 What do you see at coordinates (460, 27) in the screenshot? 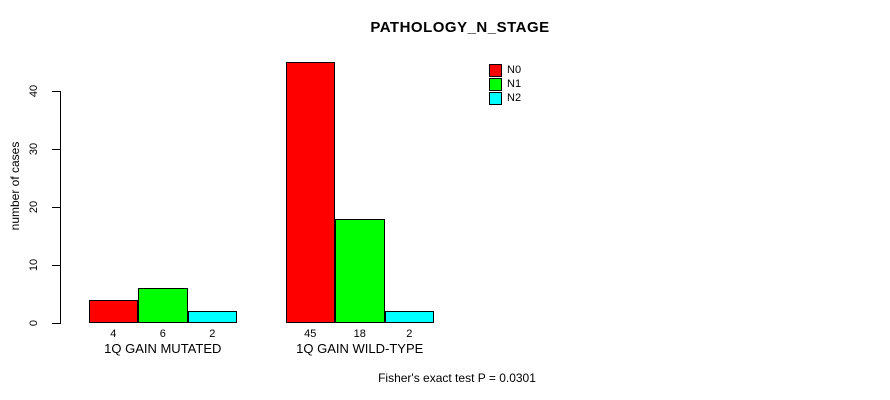
I see `chart-title: PATHOLOGY_N_STAGE` at bounding box center [460, 27].